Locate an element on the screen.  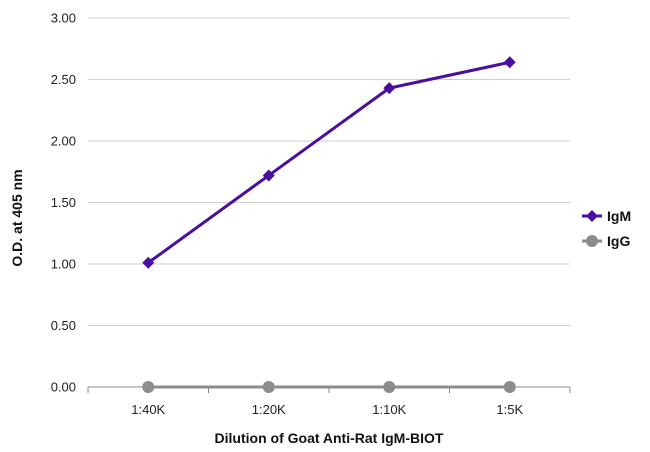
y-axis-ticks: 0.00 0.50 1.00 1.50 2.00 2.50 3.00 is located at coordinates (63, 203).